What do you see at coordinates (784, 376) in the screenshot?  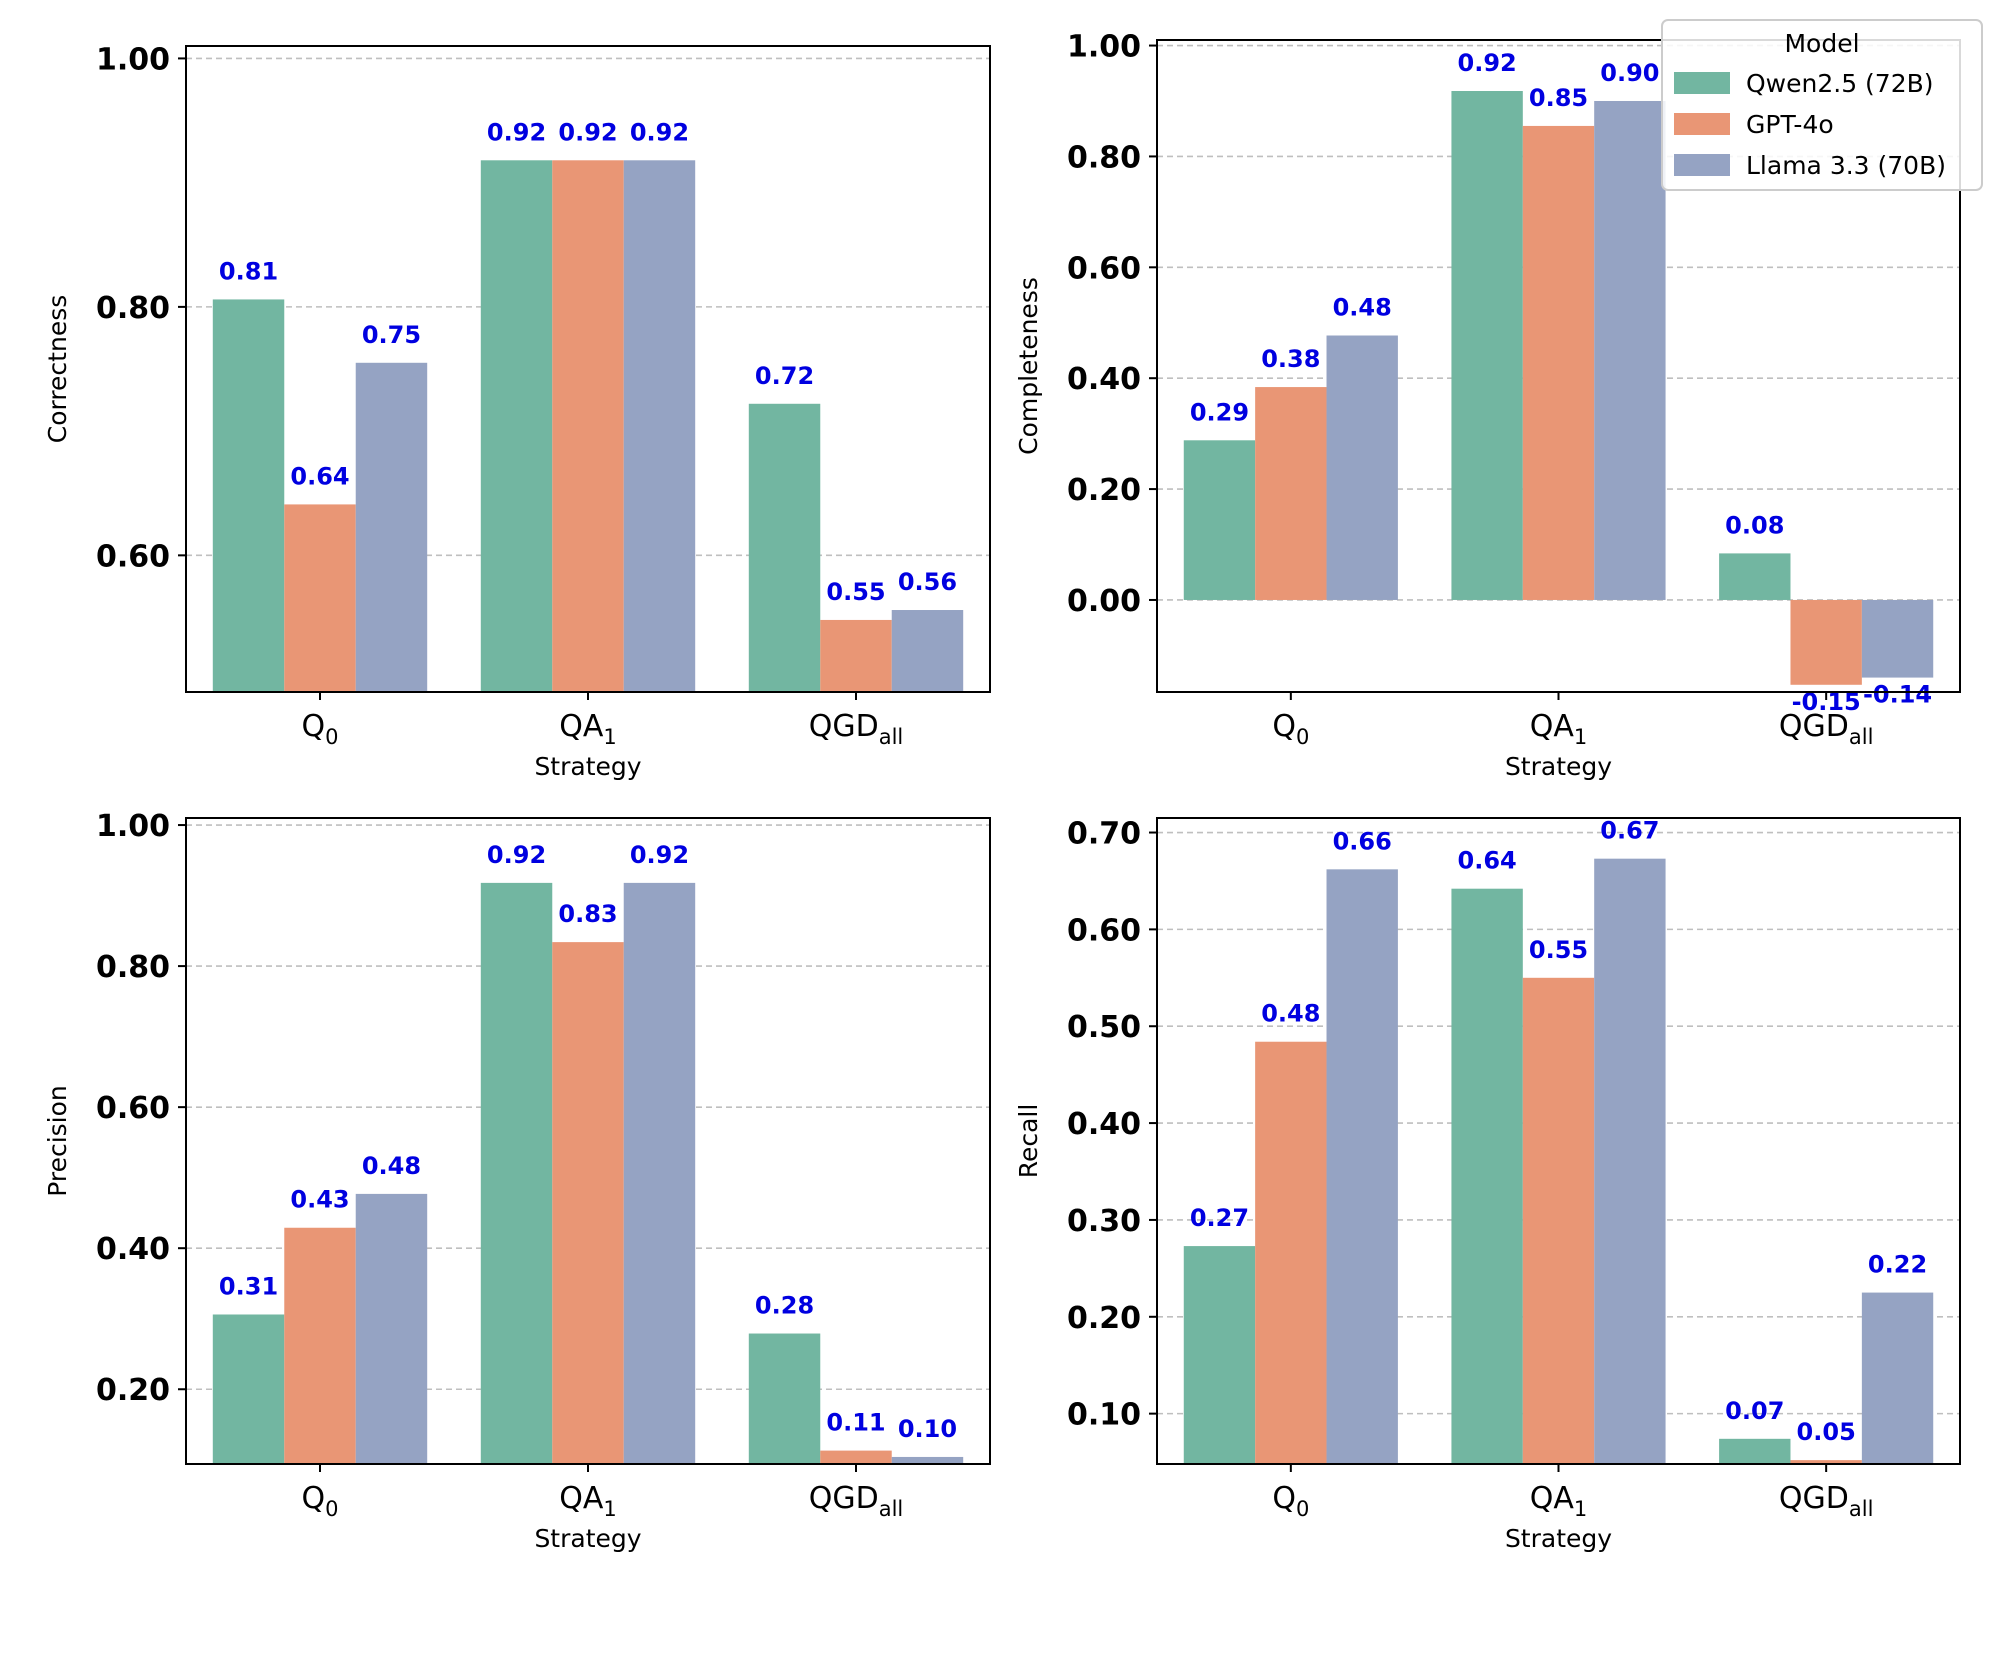 I see `data-label: 0.72` at bounding box center [784, 376].